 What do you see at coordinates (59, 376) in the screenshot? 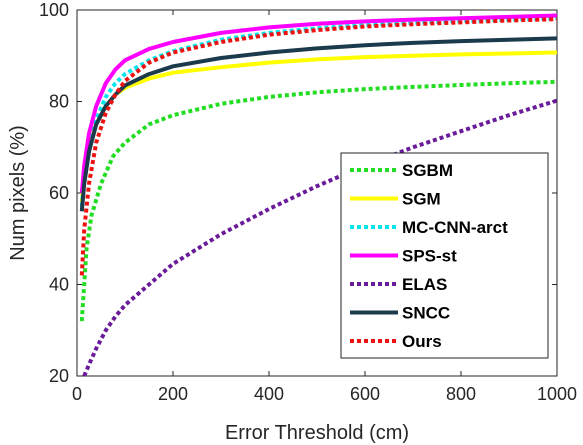
I see `y-tick-label: 20` at bounding box center [59, 376].